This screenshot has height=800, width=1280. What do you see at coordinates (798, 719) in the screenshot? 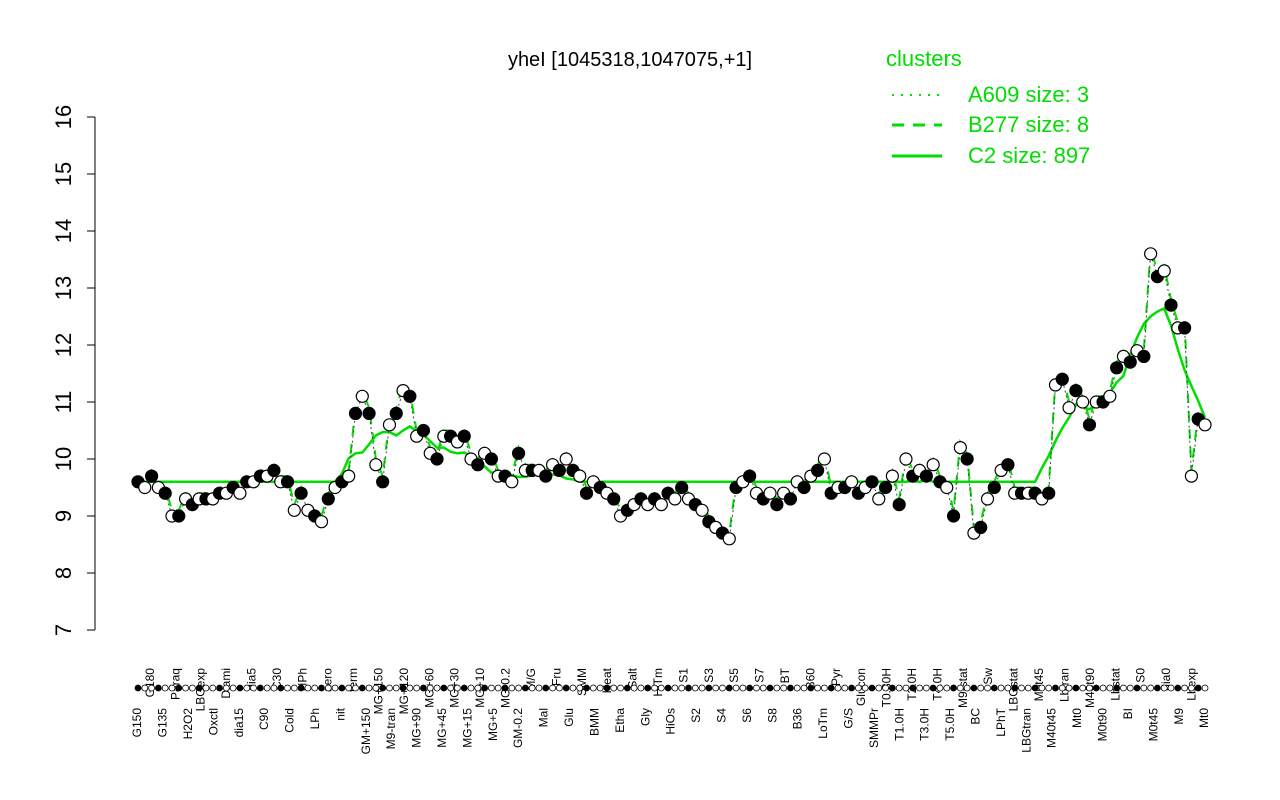
I see `x-tick-label: B36` at bounding box center [798, 719].